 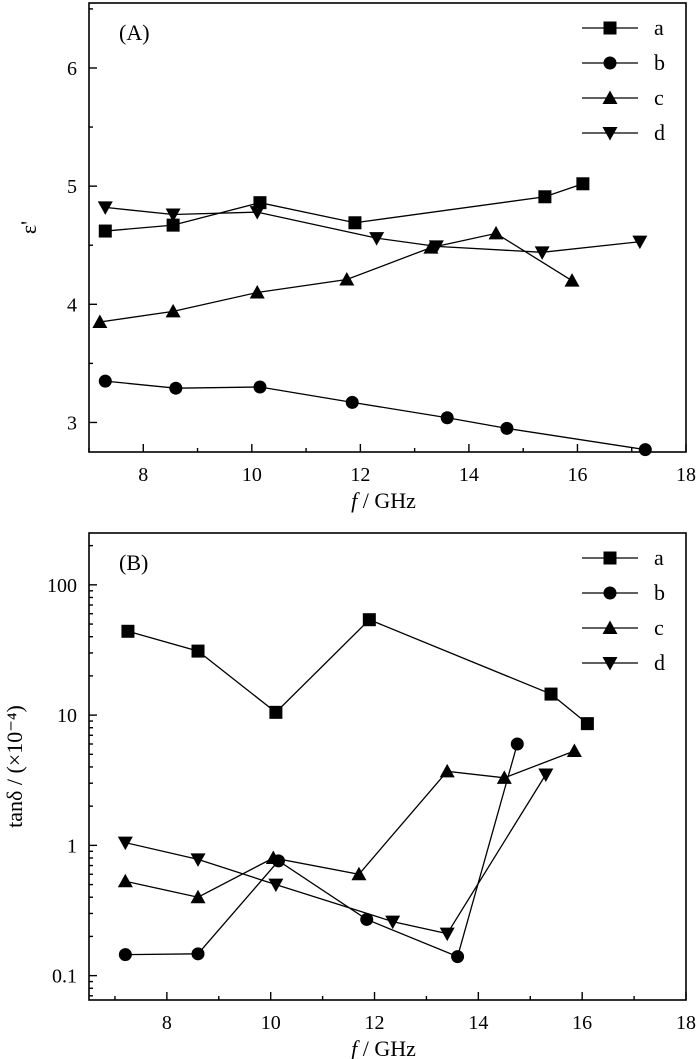 What do you see at coordinates (271, 1023) in the screenshot?
I see `x-tick-label: 10` at bounding box center [271, 1023].